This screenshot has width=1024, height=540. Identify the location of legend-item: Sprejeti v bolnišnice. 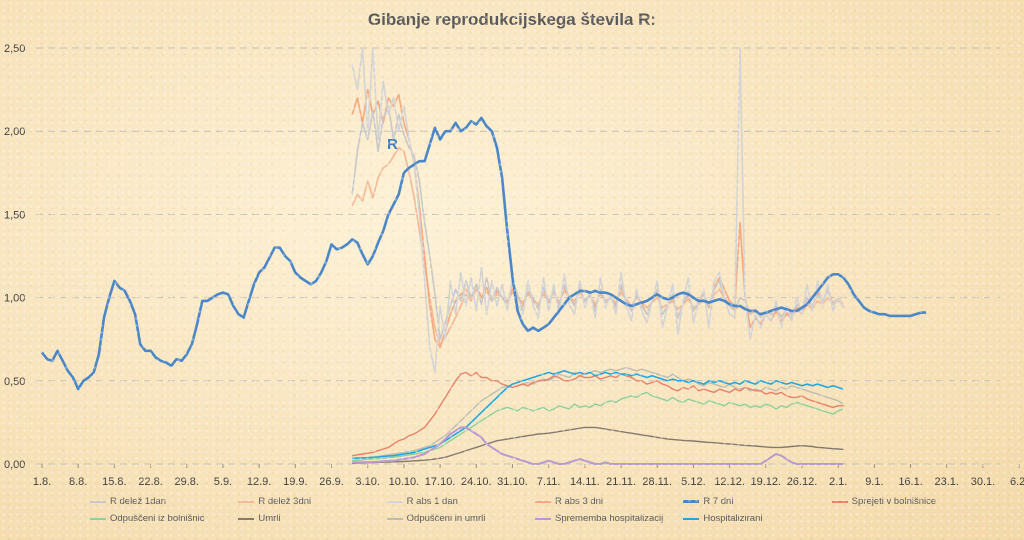
(905, 501).